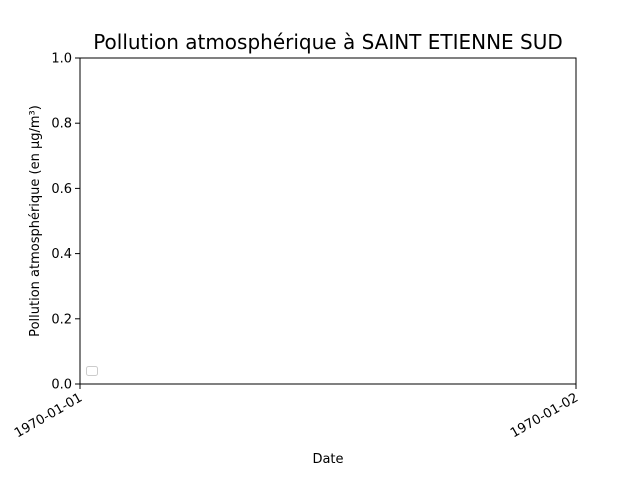 This screenshot has width=640, height=480. Describe the element at coordinates (65, 222) in the screenshot. I see `y-axis-ticks: 0.0 0.2 0.4 0.6 0.8 1.0` at that location.